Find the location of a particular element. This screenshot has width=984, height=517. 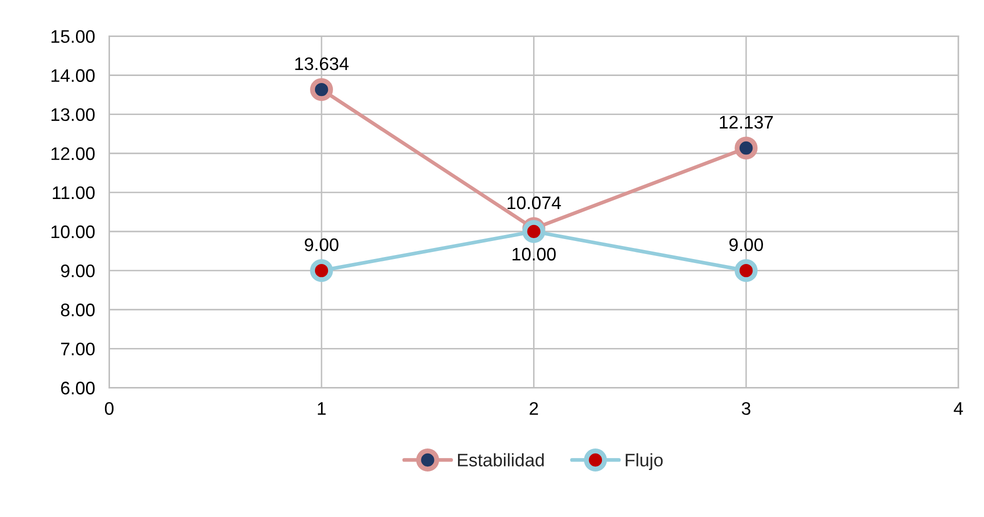

y-tick-label: 14.00 is located at coordinates (73, 75).